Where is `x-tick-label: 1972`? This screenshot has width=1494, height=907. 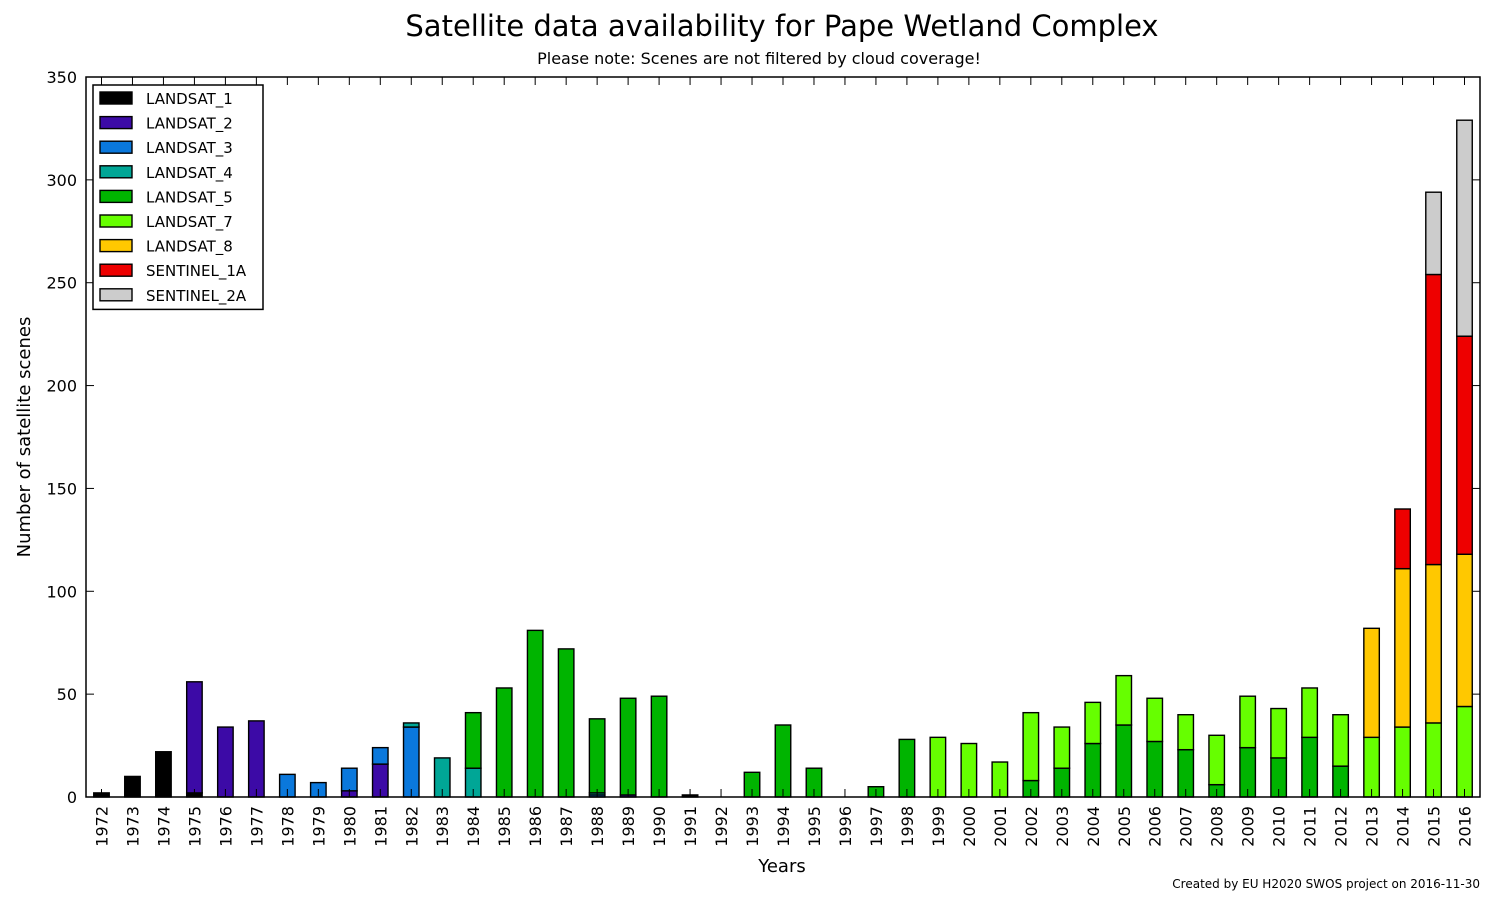 x-tick-label: 1972 is located at coordinates (101, 826).